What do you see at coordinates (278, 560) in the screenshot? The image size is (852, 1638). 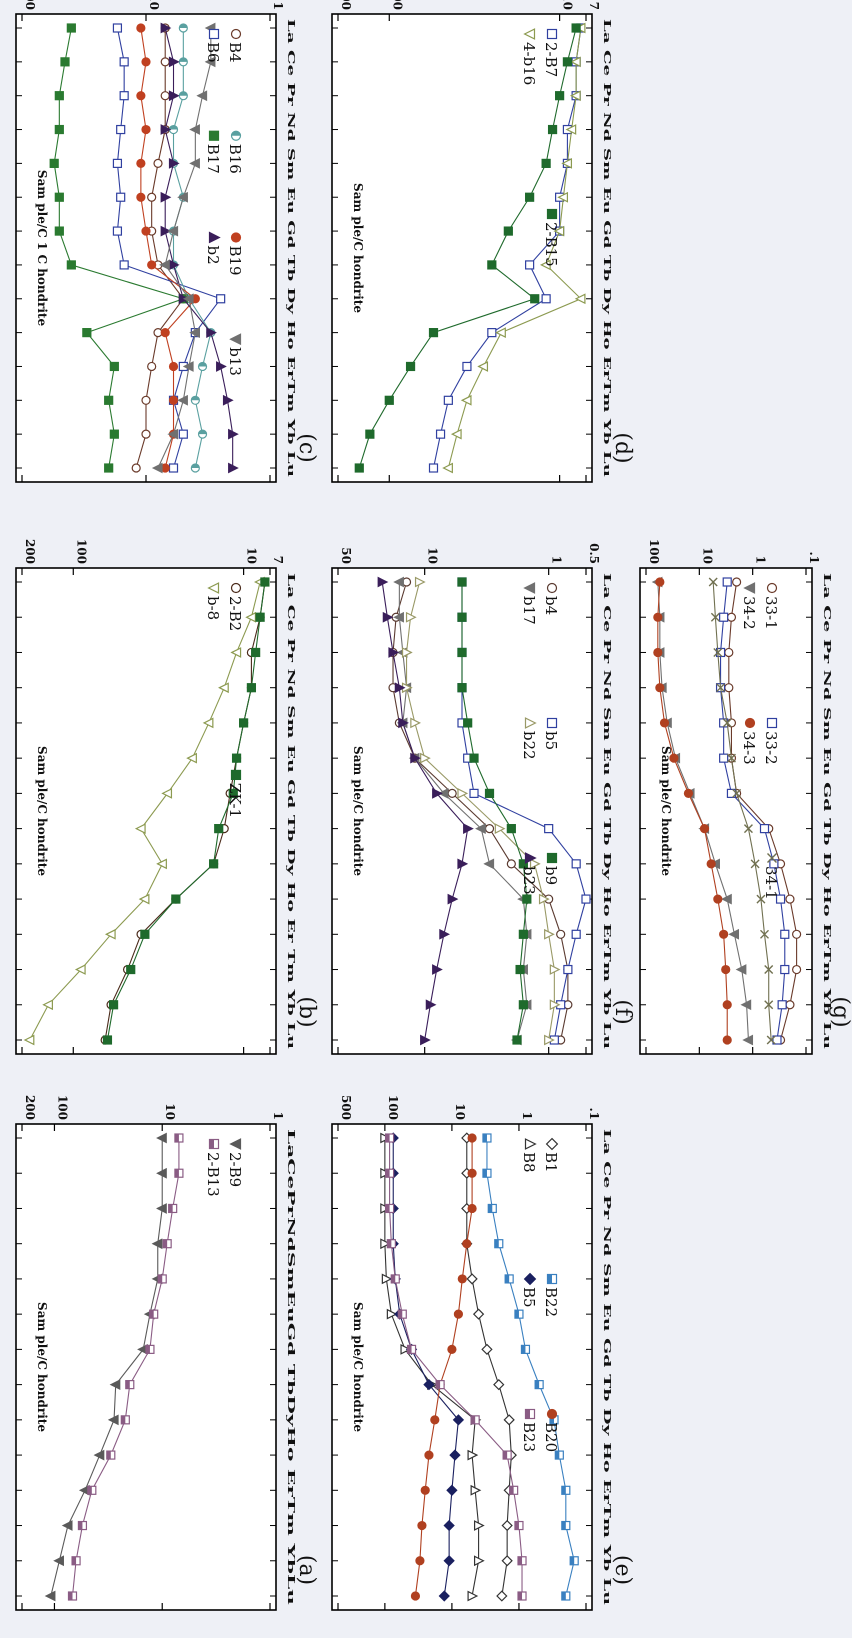 I see `value-tick-label: 7` at bounding box center [278, 560].